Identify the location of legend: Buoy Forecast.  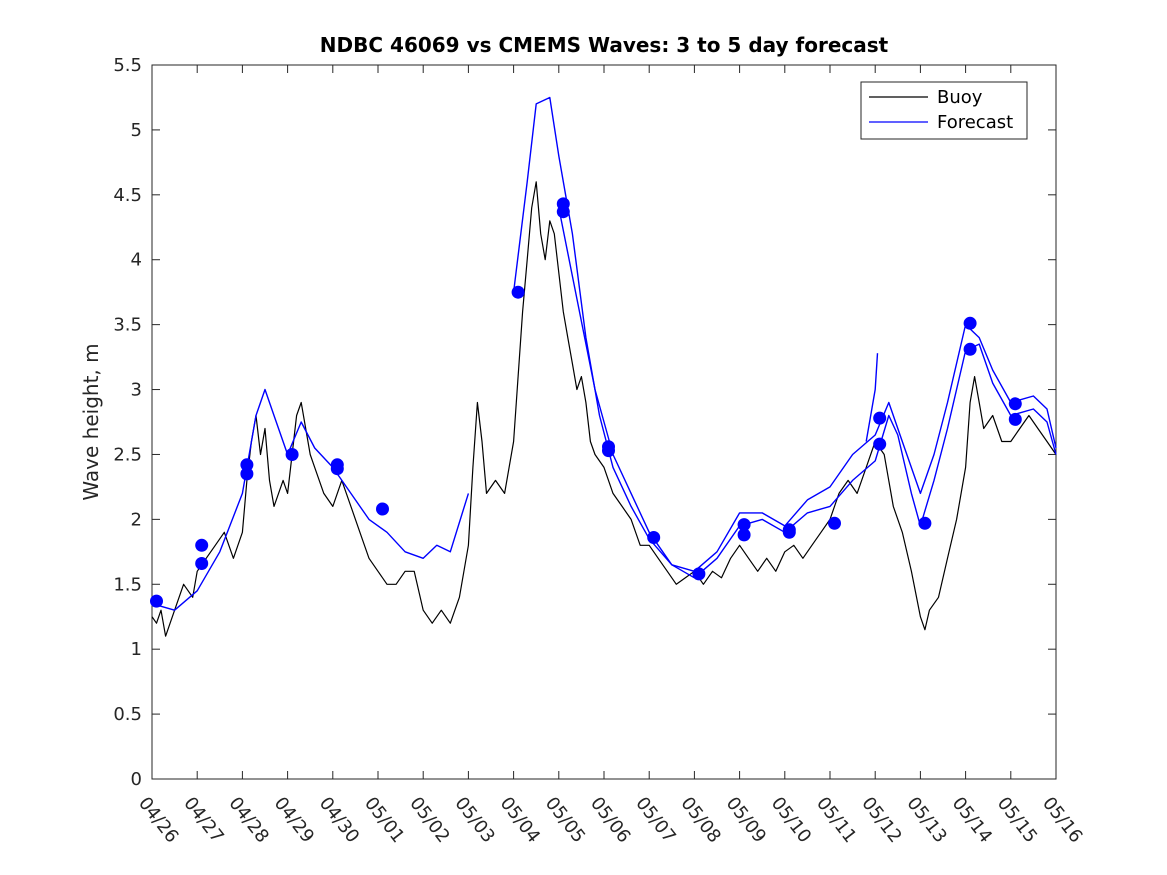
(944, 110).